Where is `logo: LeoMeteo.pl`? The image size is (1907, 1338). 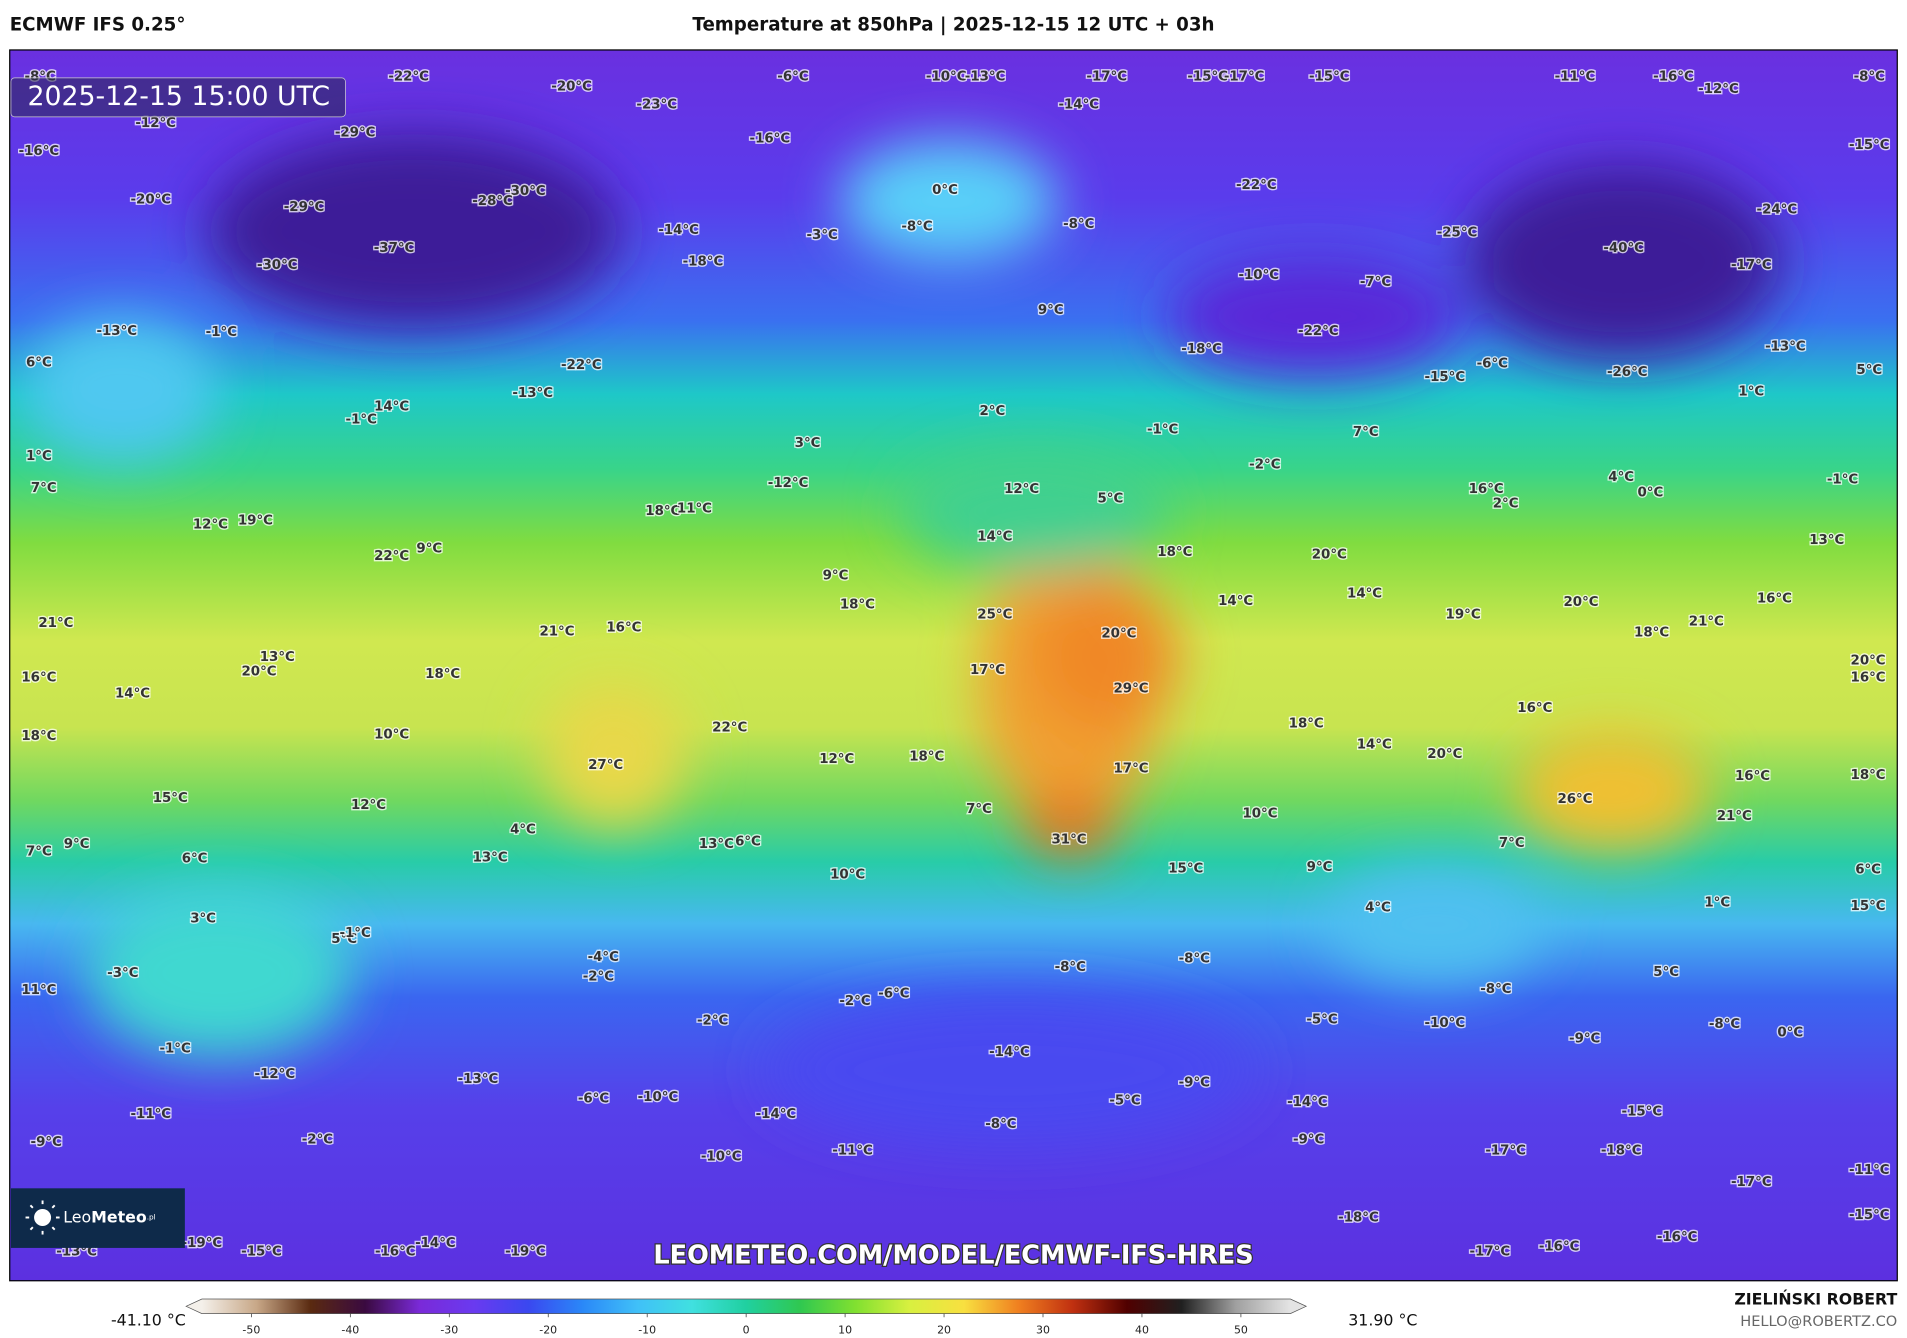 logo: LeoMeteo.pl is located at coordinates (97, 1218).